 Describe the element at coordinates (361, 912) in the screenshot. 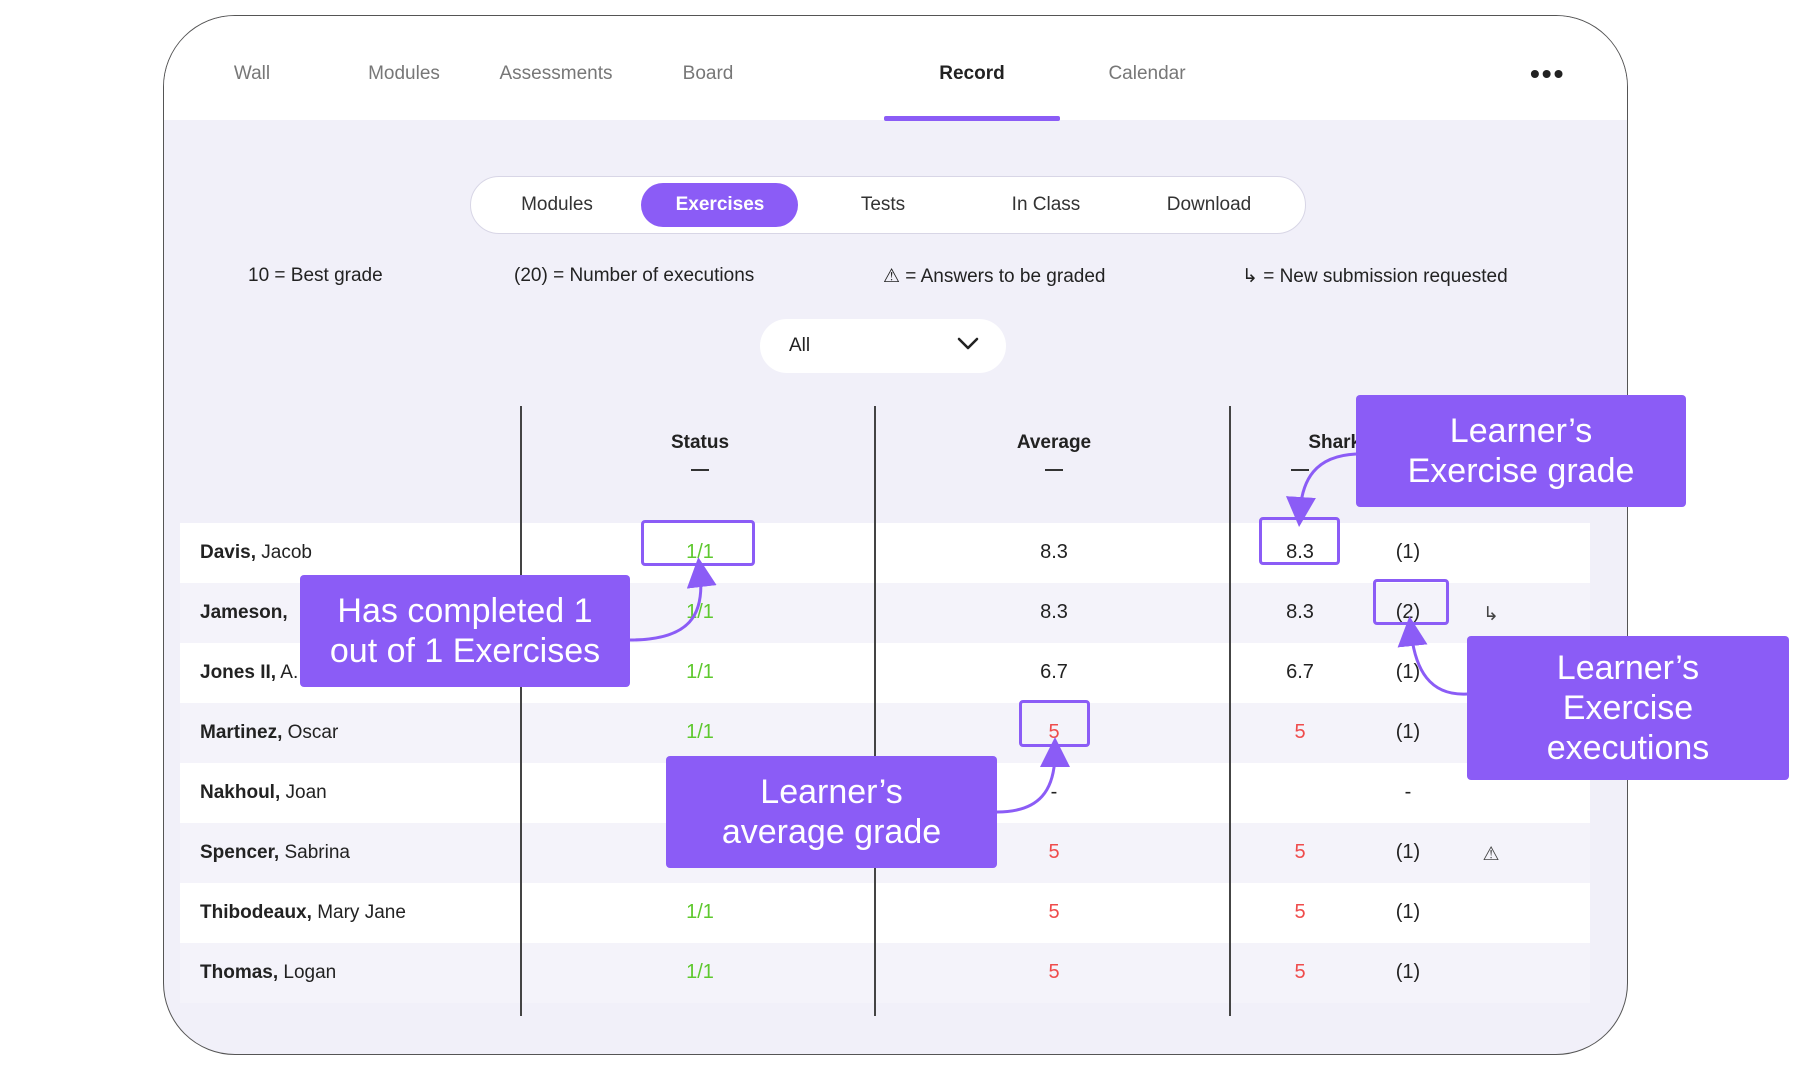

I see `learner-first-name: Mary Jane` at that location.